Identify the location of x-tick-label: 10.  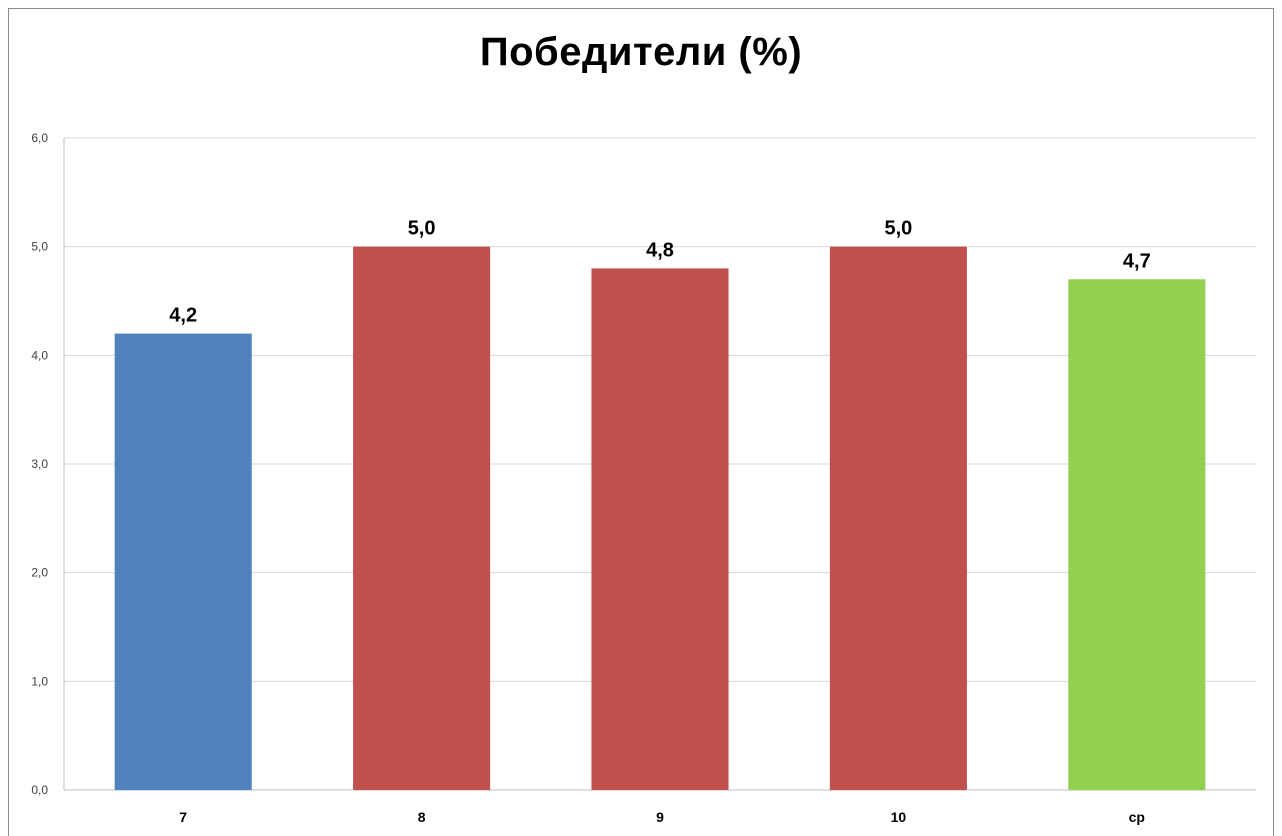
(899, 817).